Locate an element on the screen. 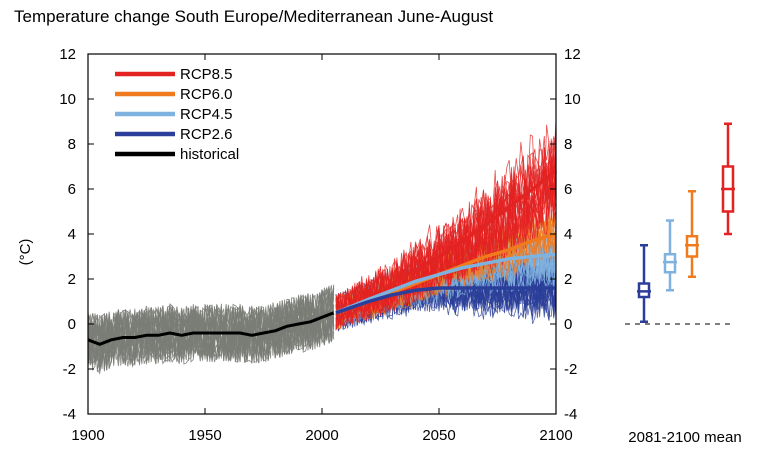  right-tick-label: 8 is located at coordinates (568, 144).